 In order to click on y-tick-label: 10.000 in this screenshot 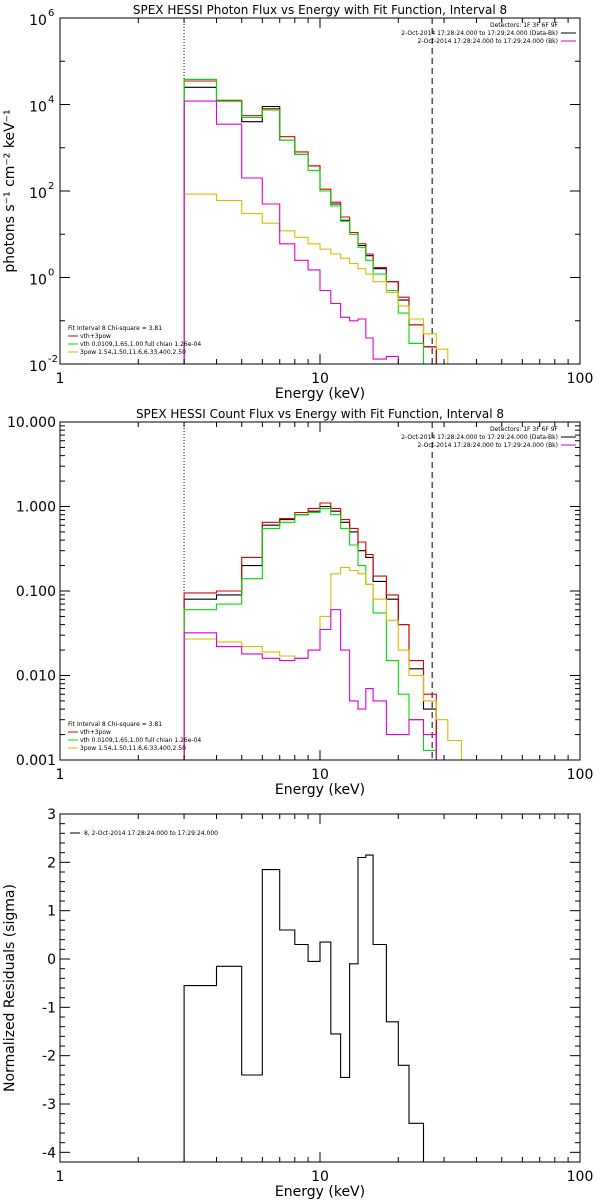, I will do `click(31, 423)`.